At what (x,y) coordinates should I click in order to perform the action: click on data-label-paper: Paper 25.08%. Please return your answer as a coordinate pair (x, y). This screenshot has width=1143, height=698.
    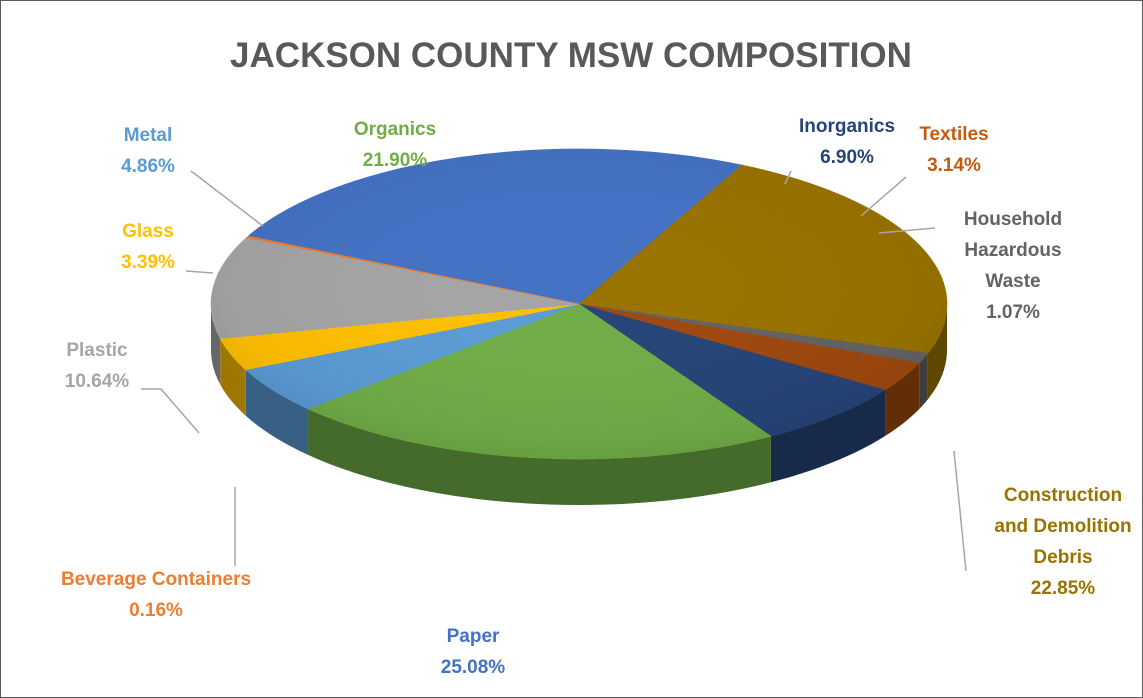
    Looking at the image, I should click on (473, 652).